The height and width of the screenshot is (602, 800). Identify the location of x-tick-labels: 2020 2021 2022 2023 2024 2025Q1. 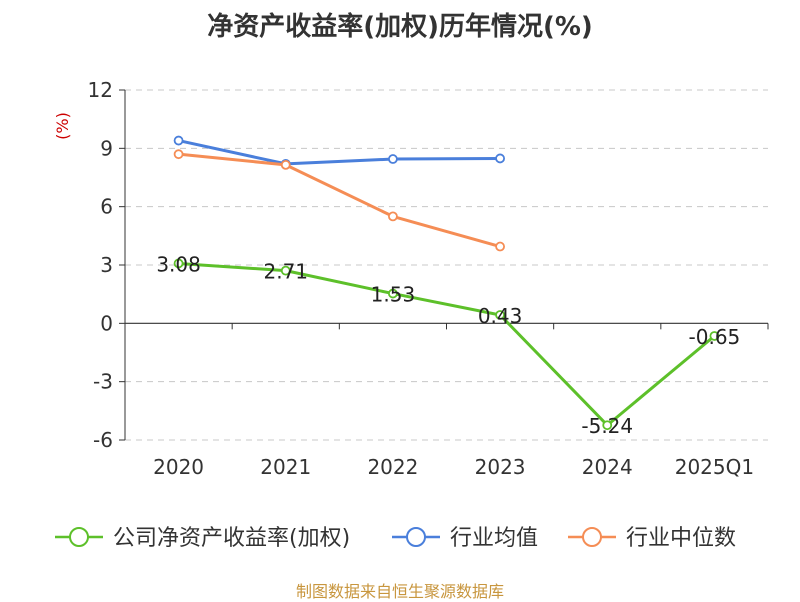
(453, 467).